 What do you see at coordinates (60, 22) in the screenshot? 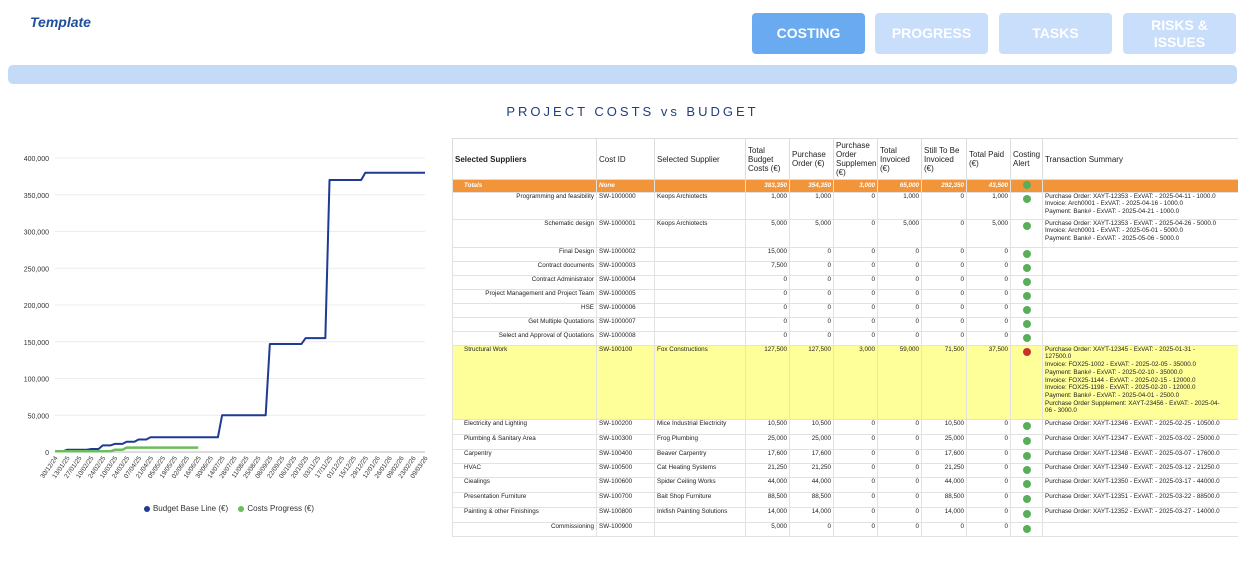
I see `brand-title: Template` at bounding box center [60, 22].